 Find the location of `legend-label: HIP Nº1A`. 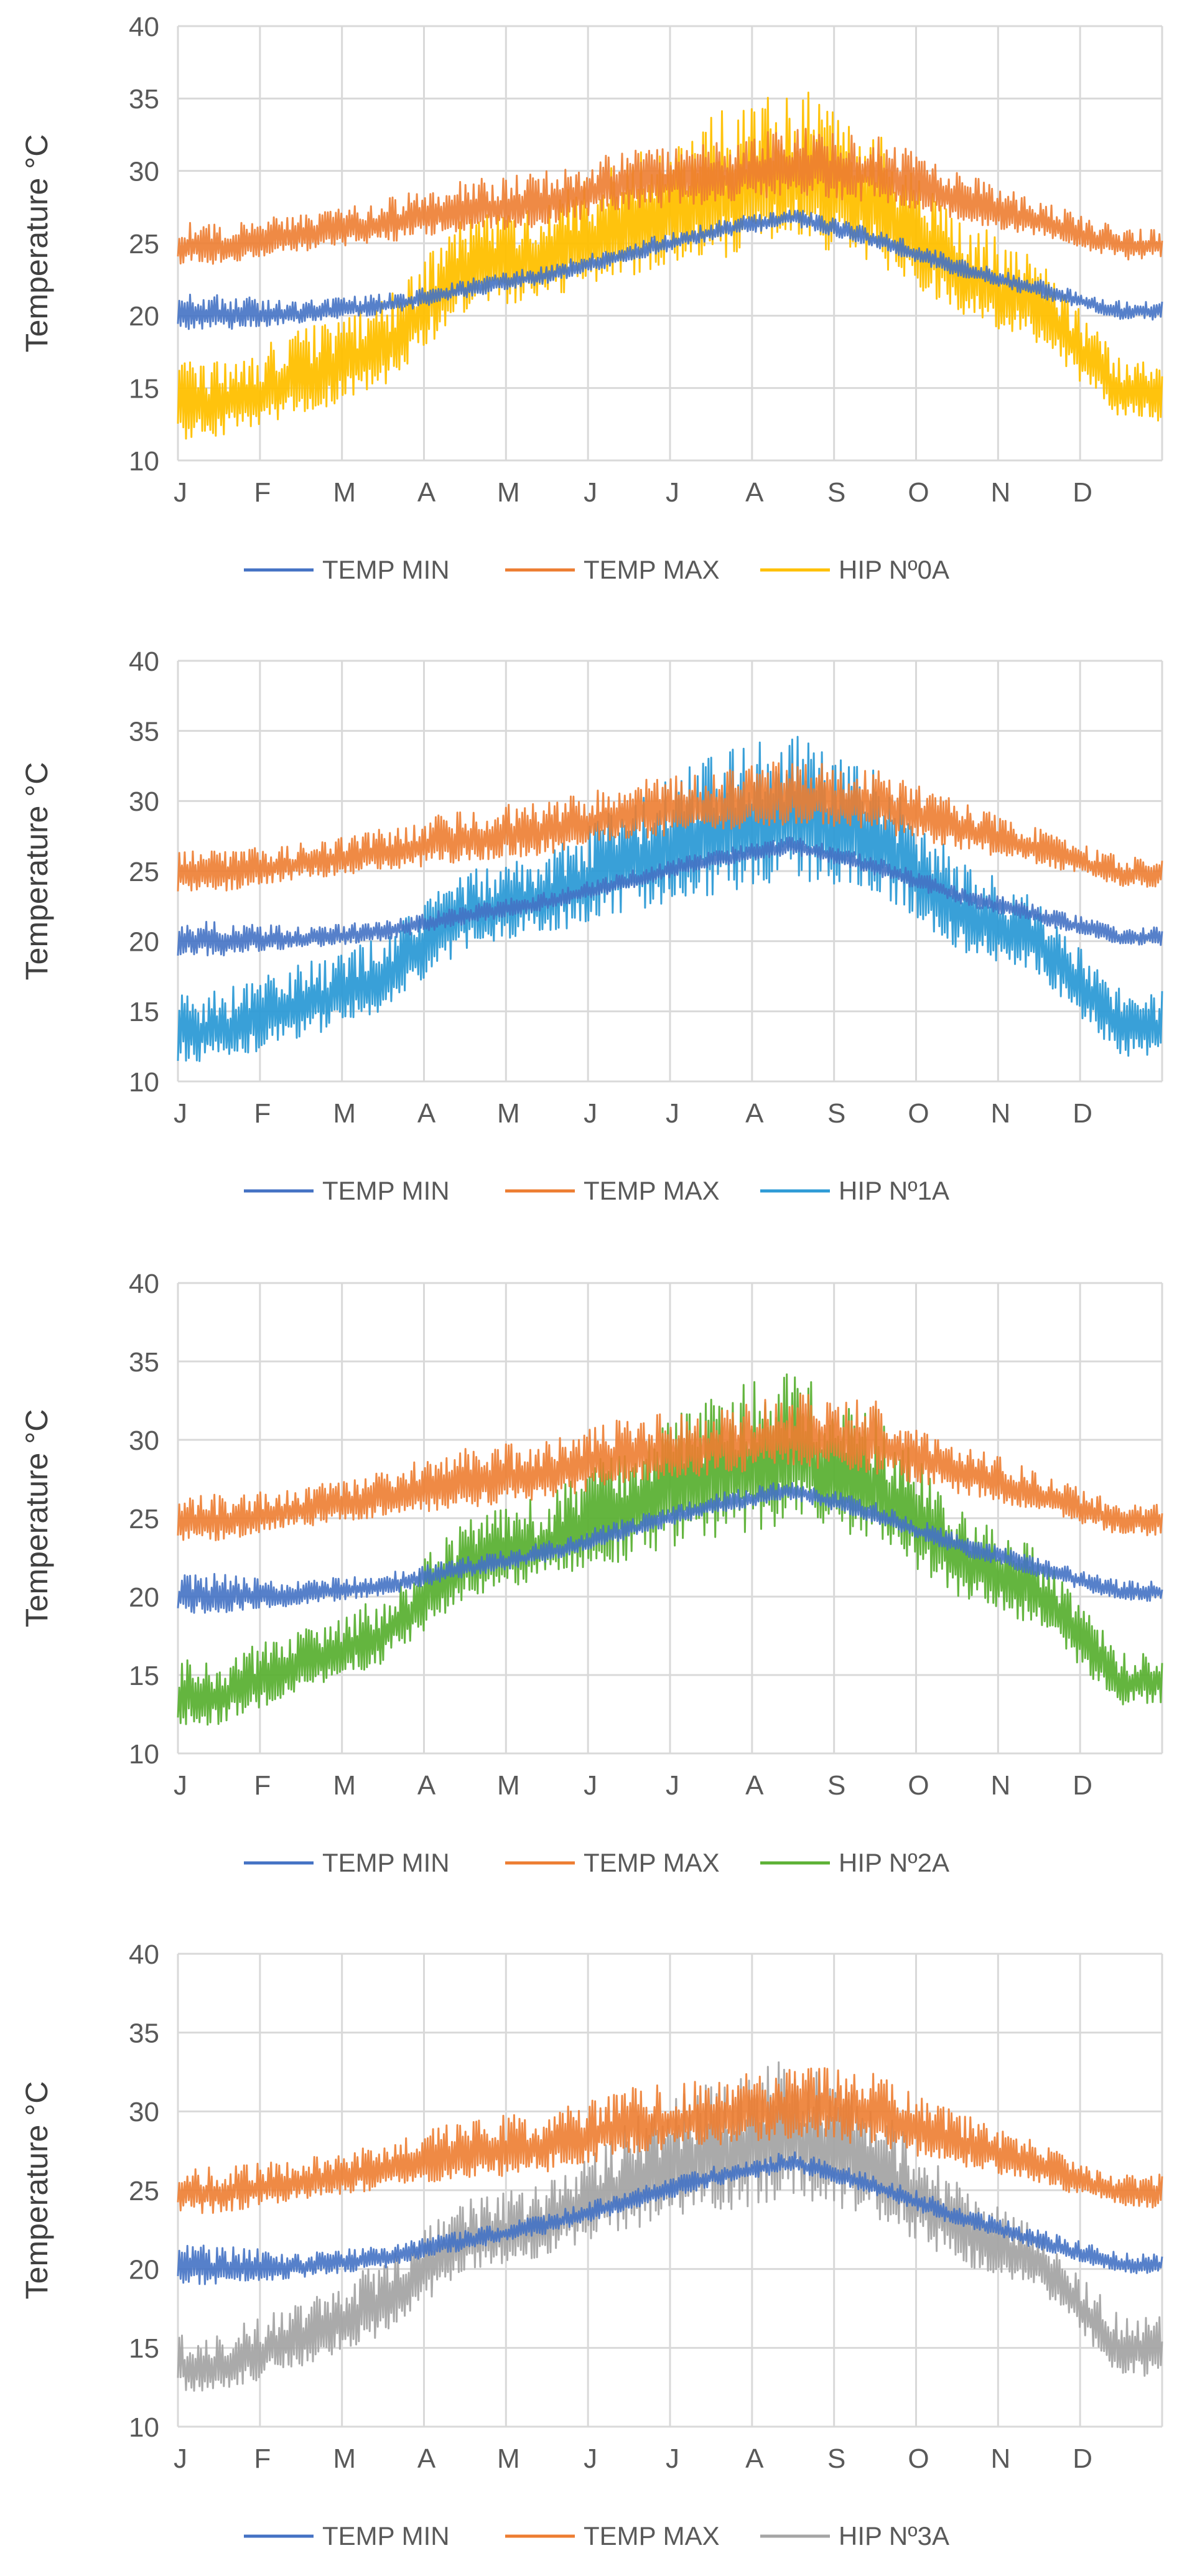

legend-label: HIP Nº1A is located at coordinates (894, 1190).